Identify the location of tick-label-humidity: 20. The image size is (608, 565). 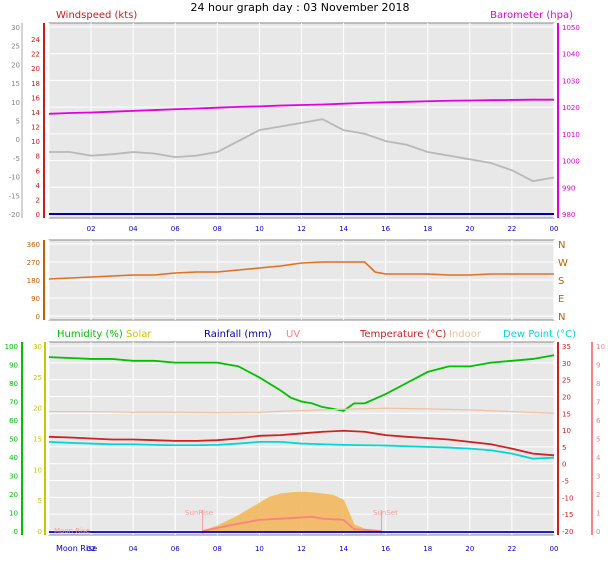
(13, 495).